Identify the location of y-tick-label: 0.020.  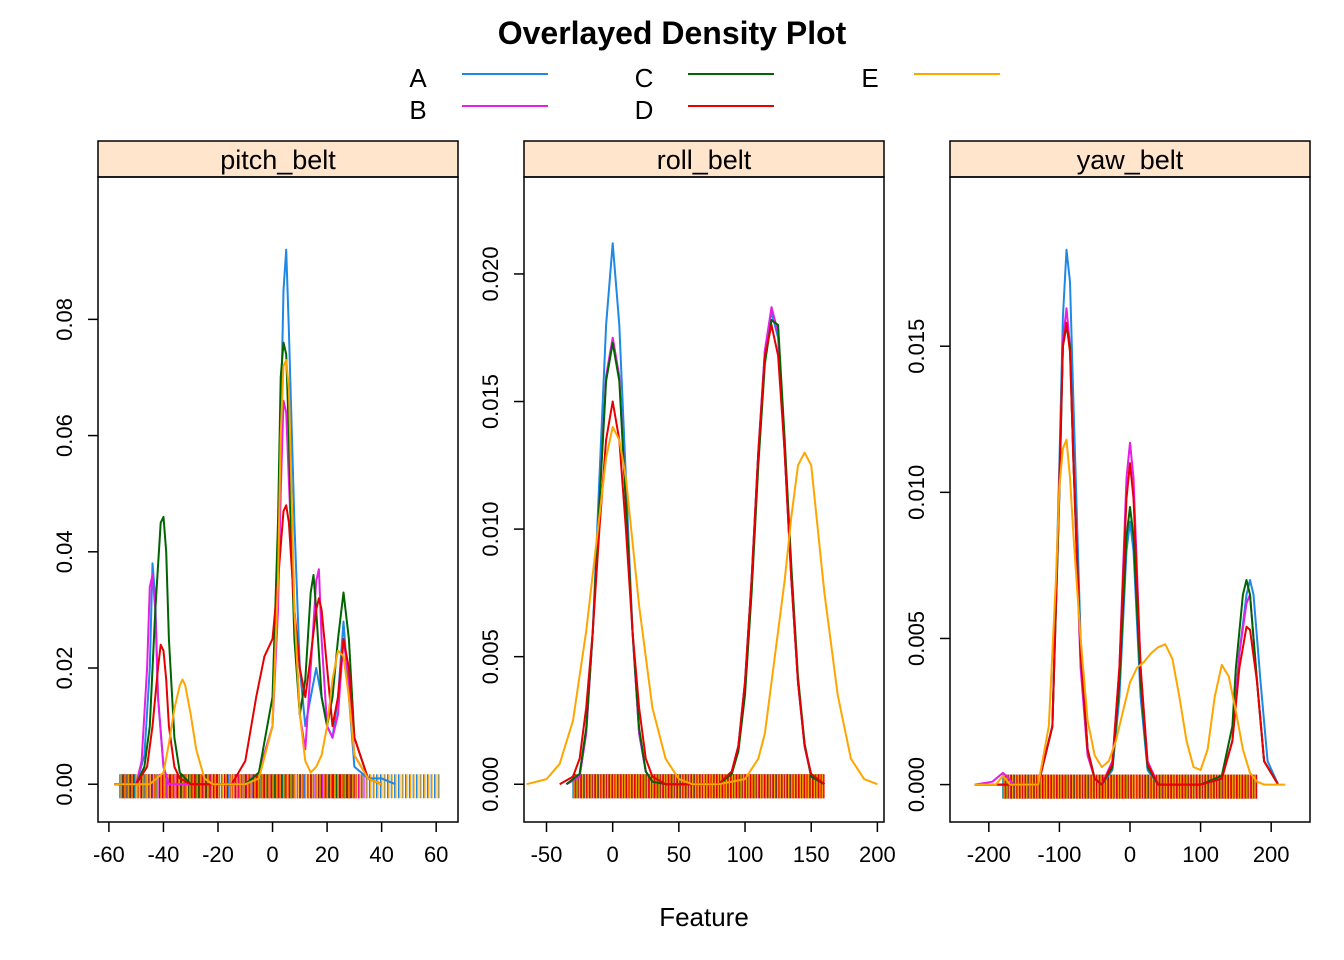
(490, 273).